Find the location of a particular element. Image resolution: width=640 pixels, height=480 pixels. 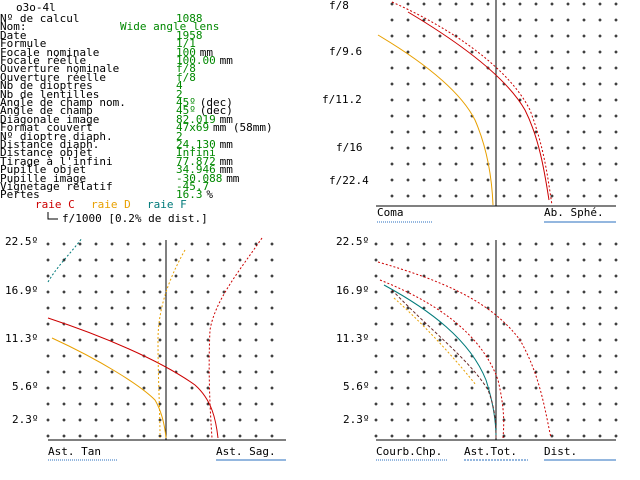

spec-unit: mm (58mm) is located at coordinates (243, 128).